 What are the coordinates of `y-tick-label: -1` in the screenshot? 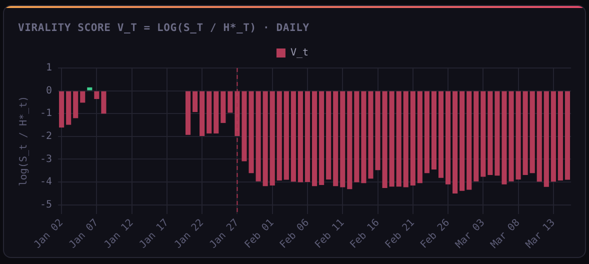 It's located at (46, 114).